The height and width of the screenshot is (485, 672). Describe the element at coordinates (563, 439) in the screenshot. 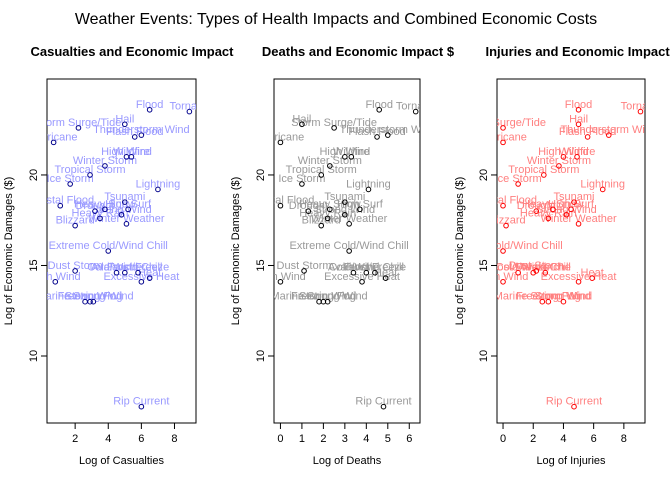

I see `x-tick-label: 4` at that location.